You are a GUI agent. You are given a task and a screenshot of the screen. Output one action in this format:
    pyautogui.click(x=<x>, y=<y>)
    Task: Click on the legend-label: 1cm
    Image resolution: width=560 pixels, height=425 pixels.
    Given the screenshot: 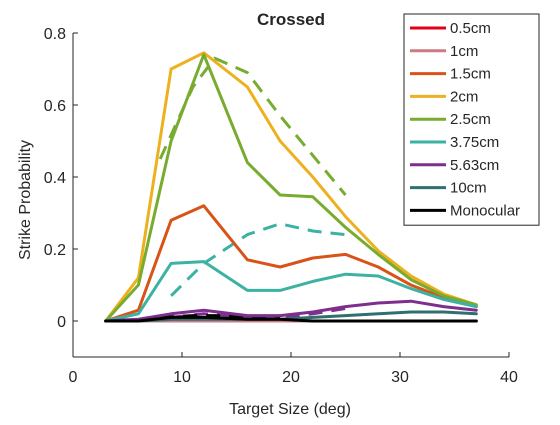 What is the action you would take?
    pyautogui.click(x=464, y=51)
    